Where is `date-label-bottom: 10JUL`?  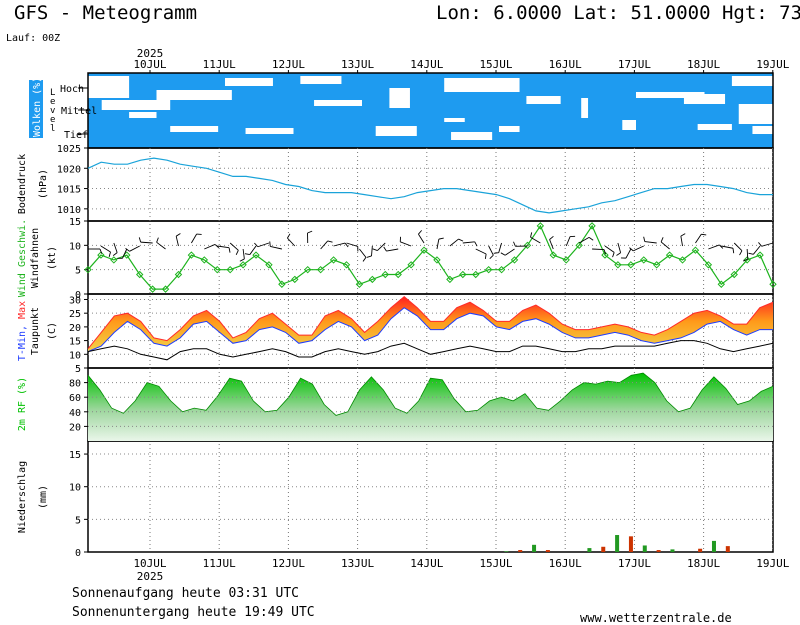
date-label-bottom: 10JUL is located at coordinates (149, 563).